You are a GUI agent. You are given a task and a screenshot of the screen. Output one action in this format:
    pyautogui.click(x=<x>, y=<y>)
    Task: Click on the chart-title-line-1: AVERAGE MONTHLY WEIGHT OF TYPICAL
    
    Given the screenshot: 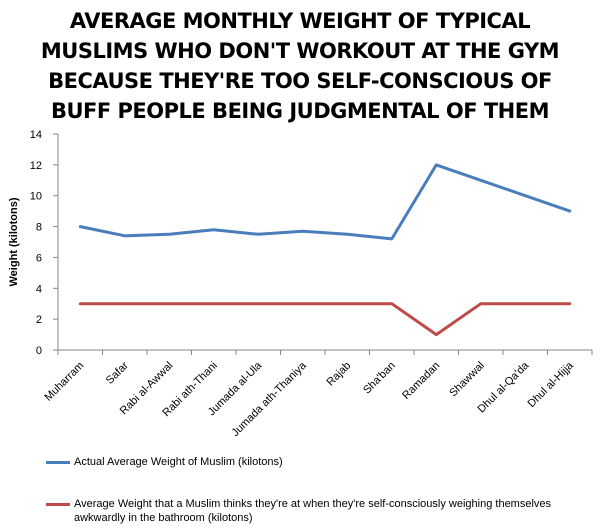 What is the action you would take?
    pyautogui.click(x=300, y=21)
    